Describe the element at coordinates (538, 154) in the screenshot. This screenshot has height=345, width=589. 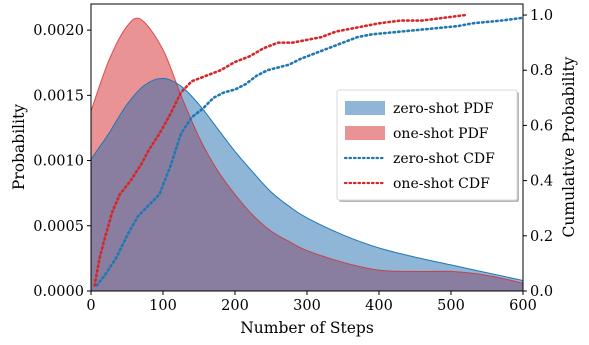
I see `y-axis-right: 0.0 0.2 0.4 0.6 0.8 1.0` at that location.